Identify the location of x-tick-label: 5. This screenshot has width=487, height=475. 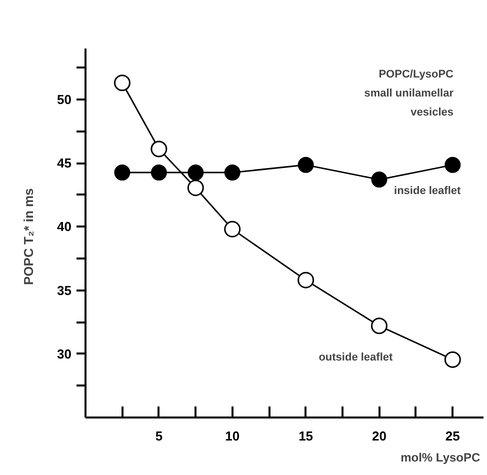
(159, 436).